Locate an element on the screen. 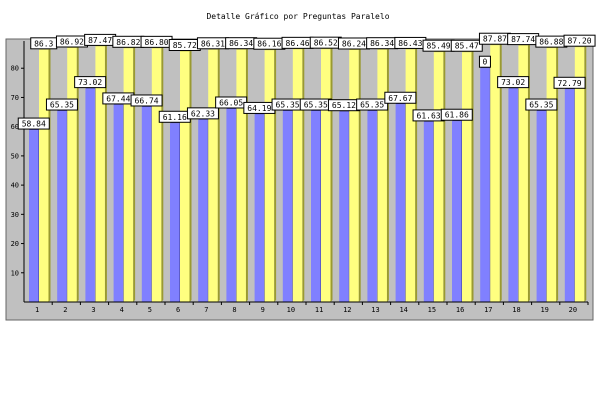  y-tick-label: 40 is located at coordinates (15, 186).